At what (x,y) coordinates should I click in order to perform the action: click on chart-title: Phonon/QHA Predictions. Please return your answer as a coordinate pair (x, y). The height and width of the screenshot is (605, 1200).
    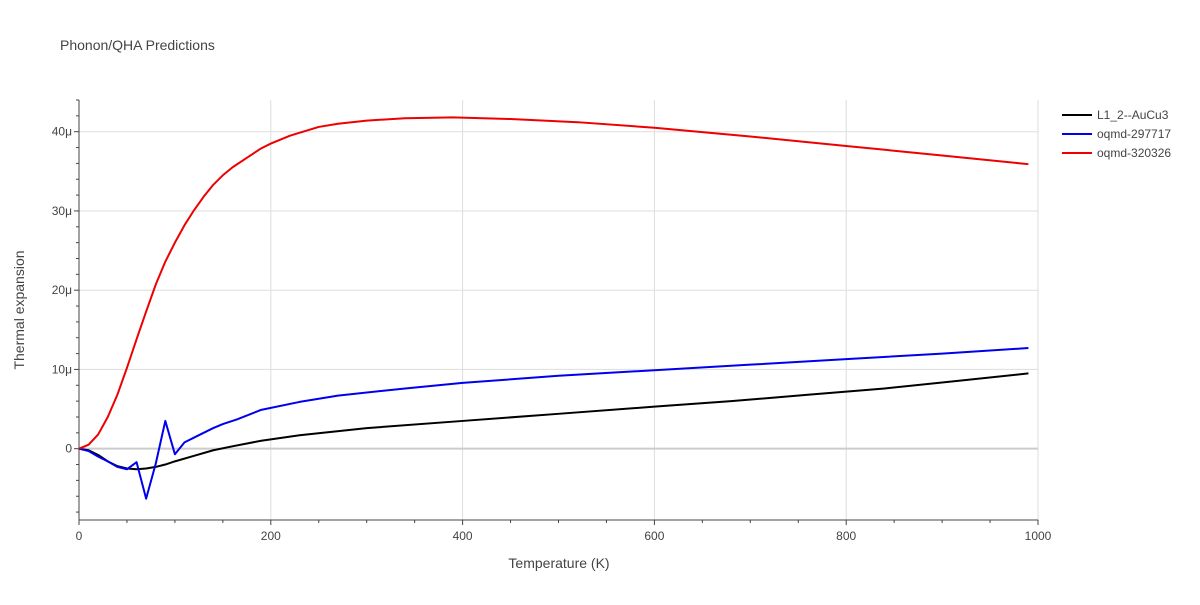
    Looking at the image, I should click on (137, 45).